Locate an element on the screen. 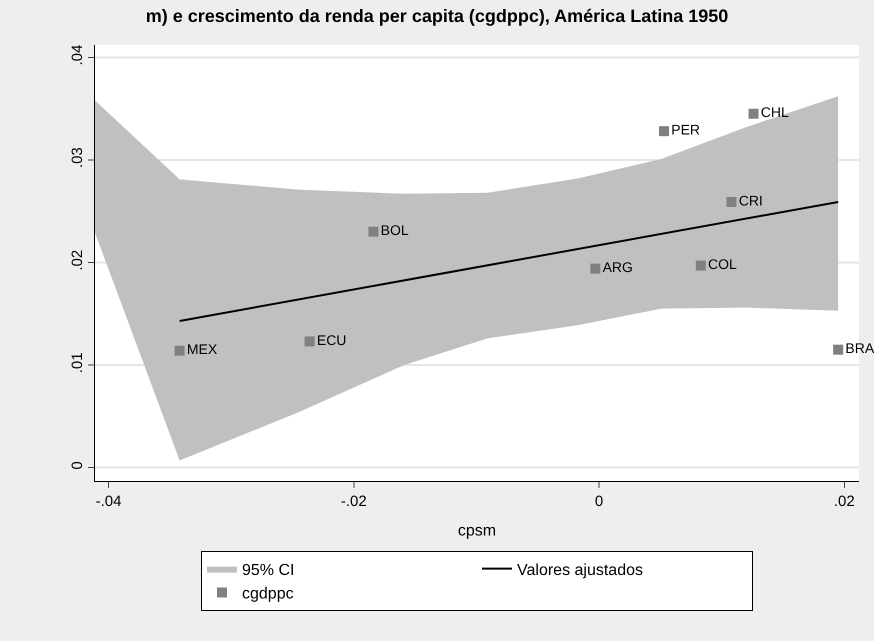 Image resolution: width=874 pixels, height=641 pixels. data-label: BRA is located at coordinates (859, 348).